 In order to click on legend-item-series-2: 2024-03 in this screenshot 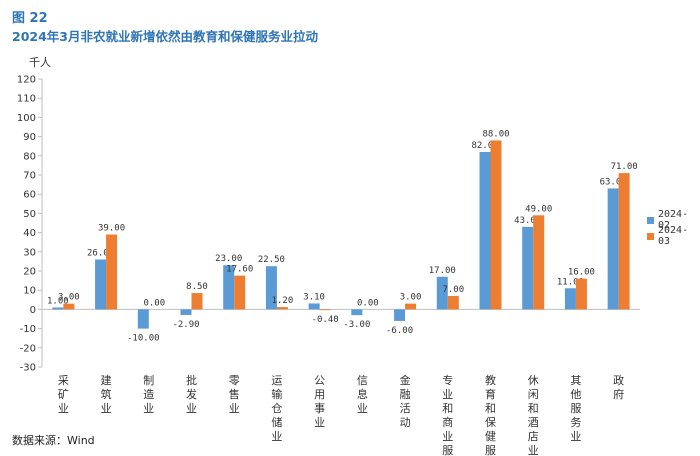, I will do `click(673, 236)`.